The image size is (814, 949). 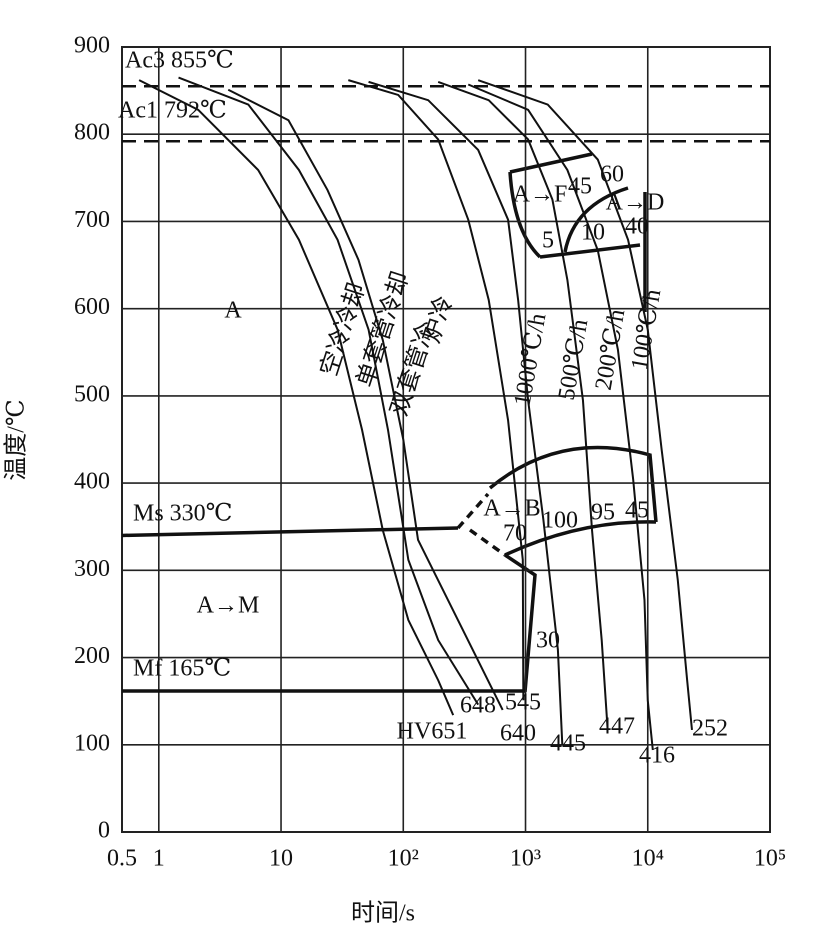 What do you see at coordinates (432, 732) in the screenshot?
I see `hardness-label: HV651` at bounding box center [432, 732].